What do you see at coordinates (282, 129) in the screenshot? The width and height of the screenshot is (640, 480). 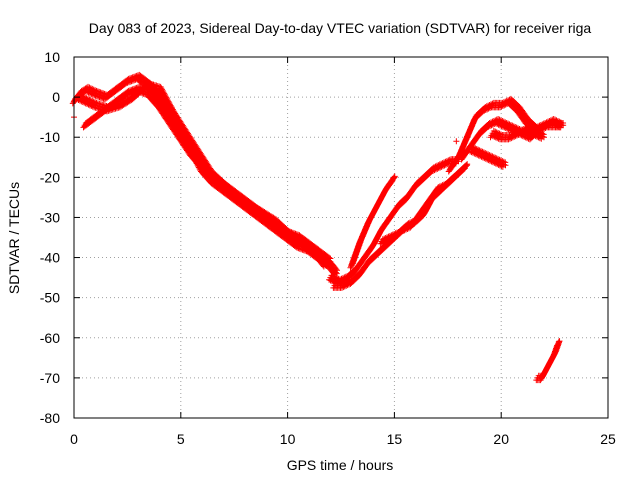 I see `series-isolated` at bounding box center [282, 129].